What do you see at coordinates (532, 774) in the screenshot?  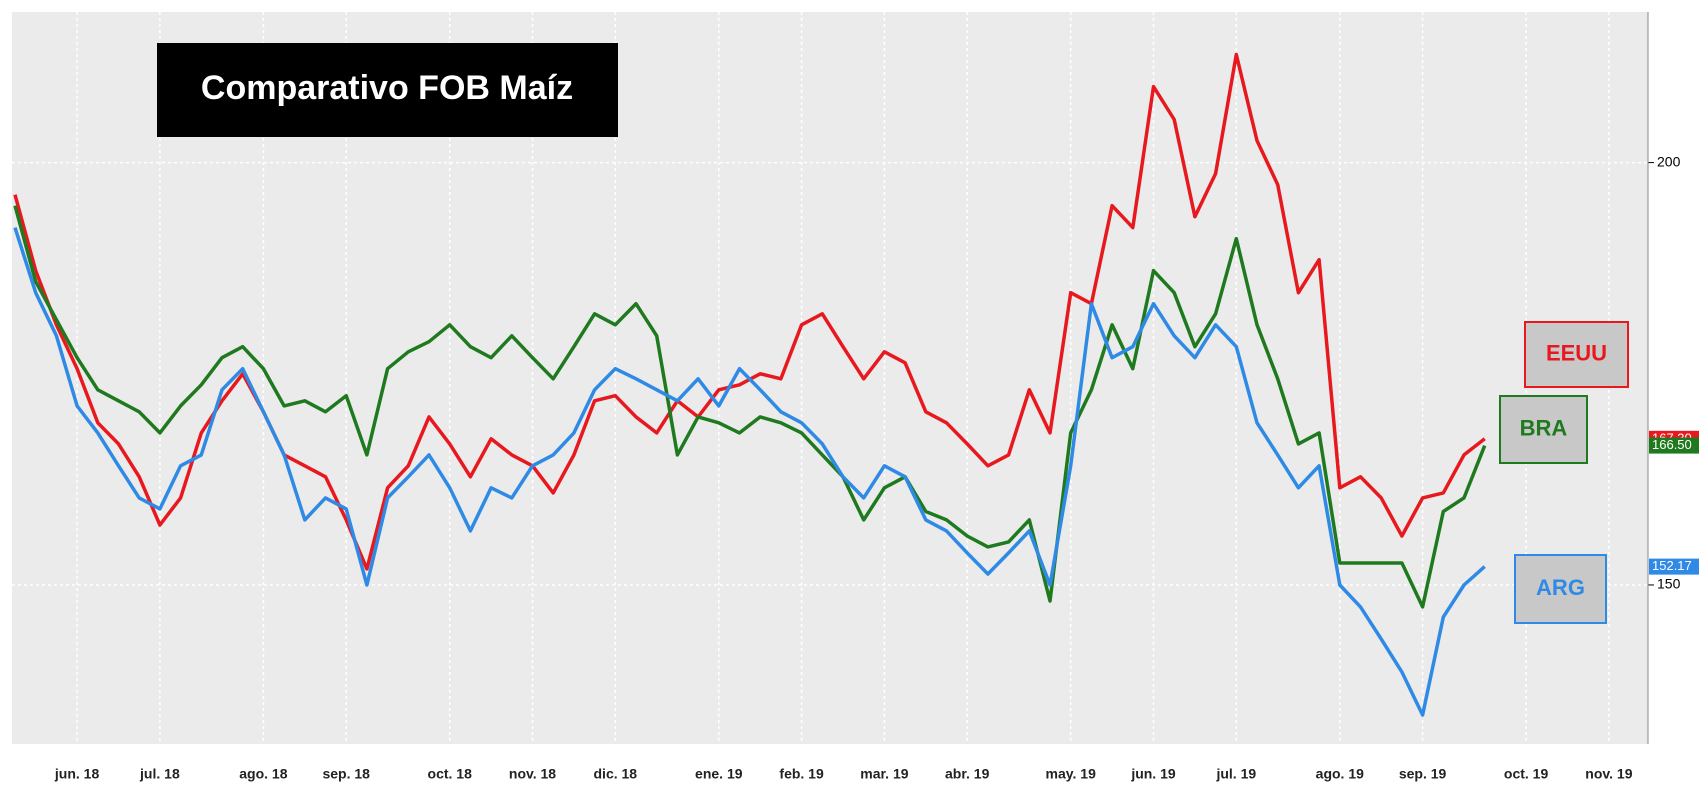 I see `x-tick-label: nov. 18` at bounding box center [532, 774].